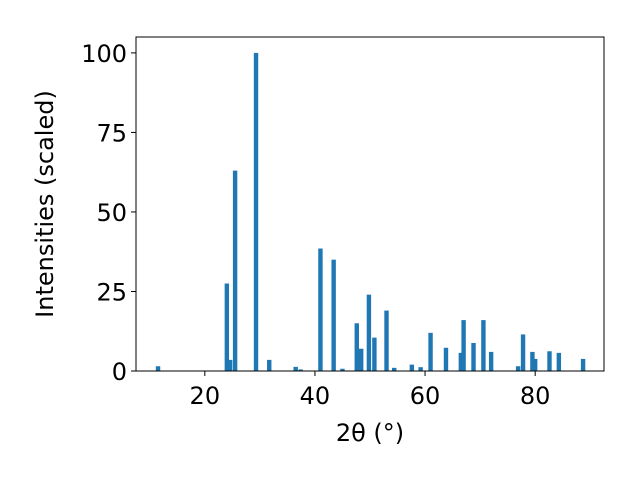  I want to click on x-axis-ticks: 20 40 60 80, so click(370, 390).